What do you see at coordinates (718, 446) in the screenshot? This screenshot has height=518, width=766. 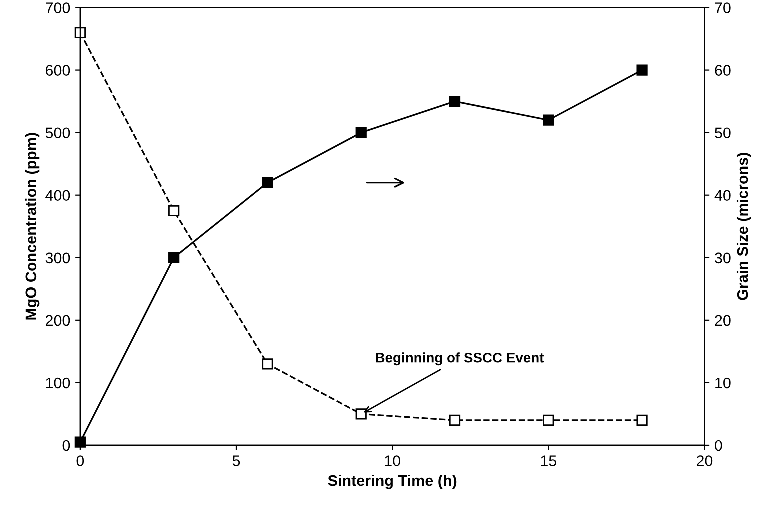 I see `y2-tick-label: 0` at bounding box center [718, 446].